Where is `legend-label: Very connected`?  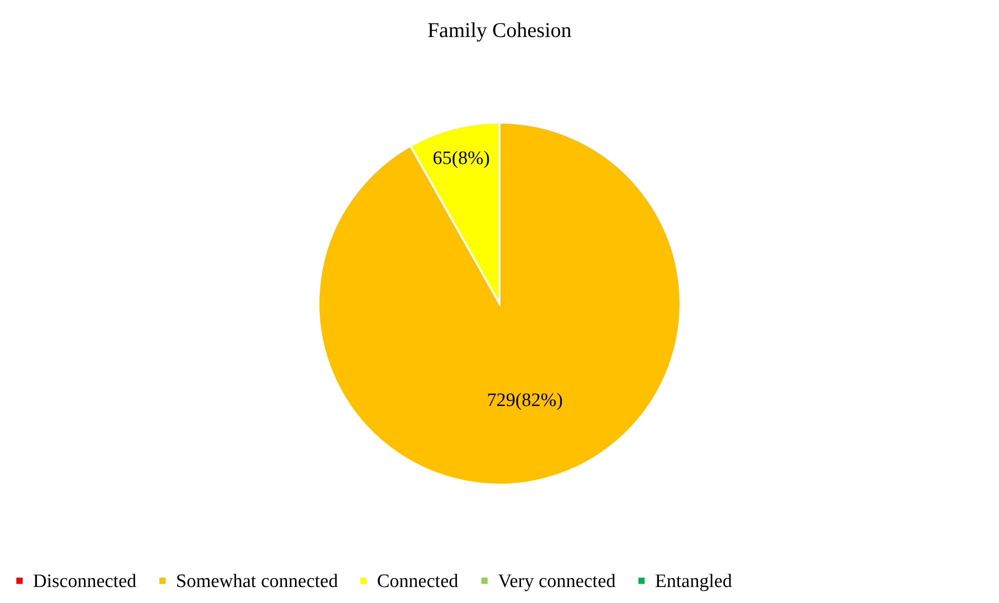 legend-label: Very connected is located at coordinates (557, 581).